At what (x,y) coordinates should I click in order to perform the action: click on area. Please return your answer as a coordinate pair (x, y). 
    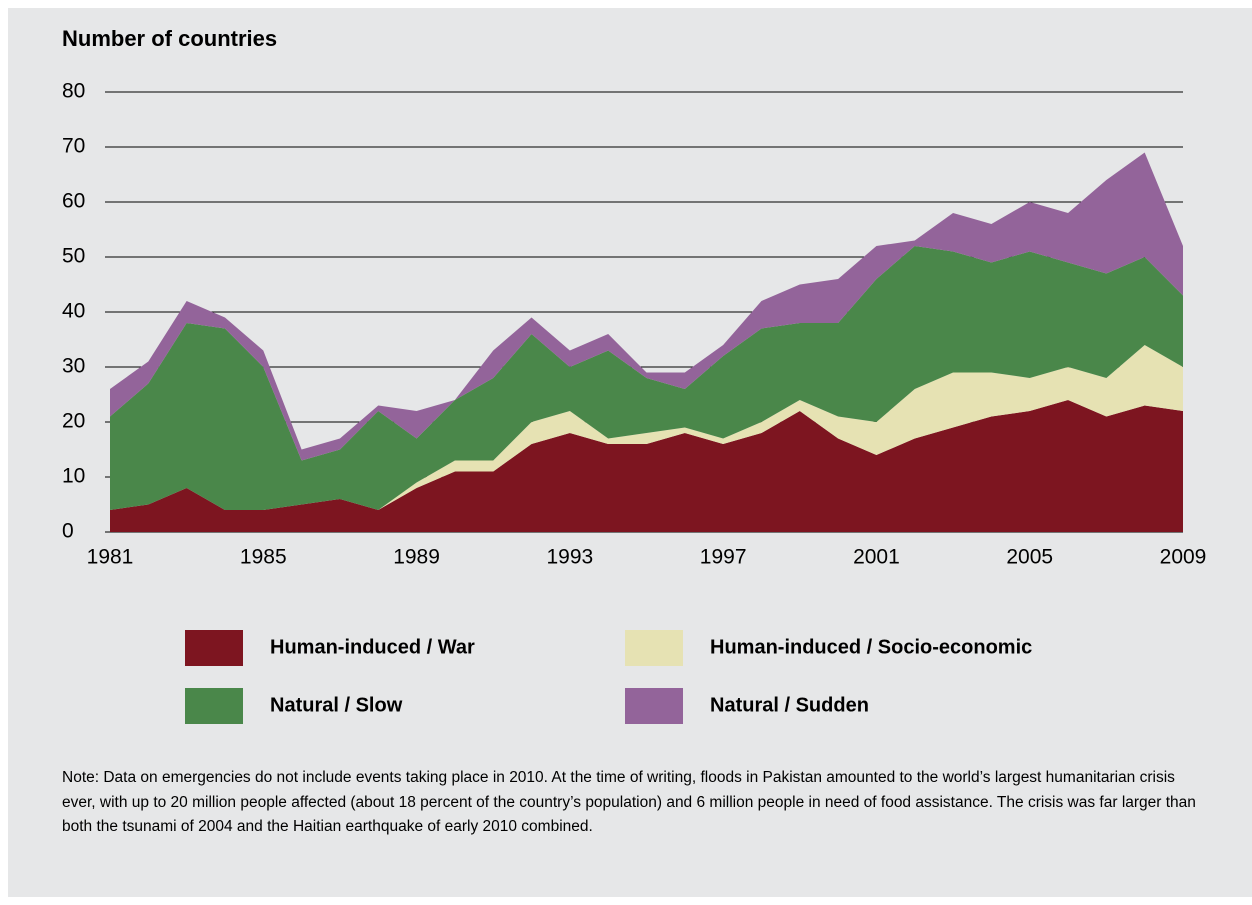
    Looking at the image, I should click on (646, 466).